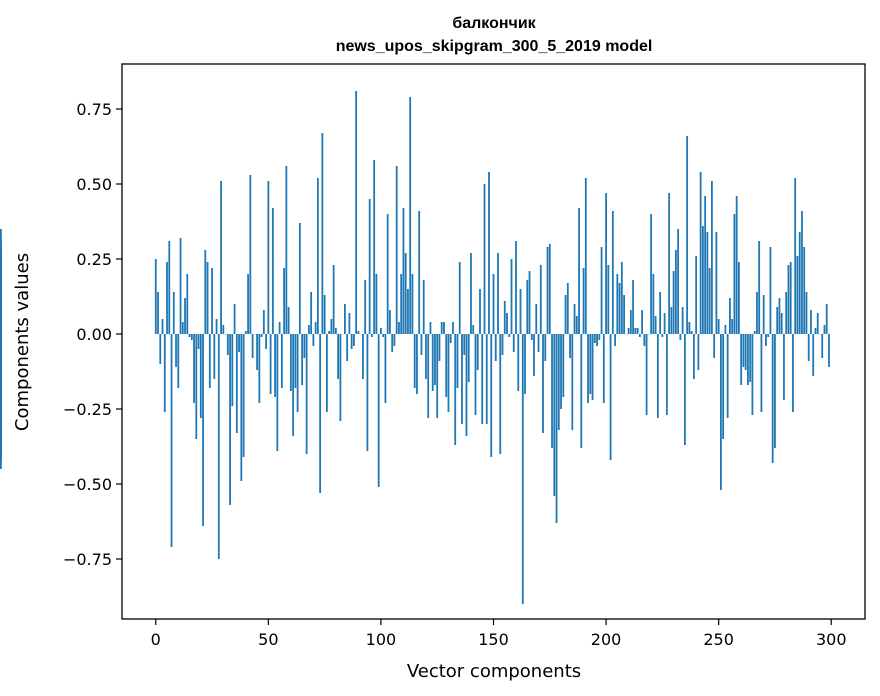  Describe the element at coordinates (499, 634) in the screenshot. I see `x-axis-ticks: 0 50 100 150 200 250 300` at that location.